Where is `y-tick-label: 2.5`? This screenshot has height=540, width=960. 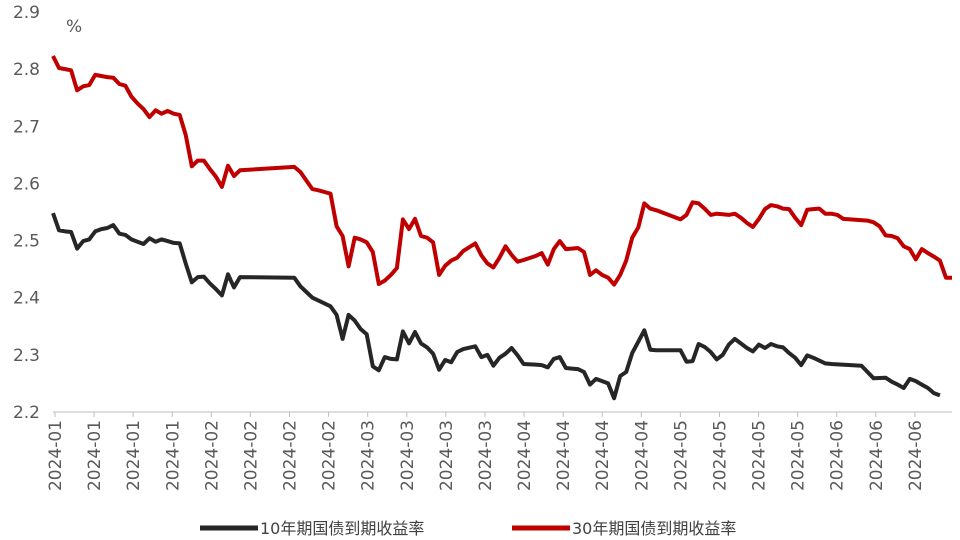 y-tick-label: 2.5 is located at coordinates (26, 242).